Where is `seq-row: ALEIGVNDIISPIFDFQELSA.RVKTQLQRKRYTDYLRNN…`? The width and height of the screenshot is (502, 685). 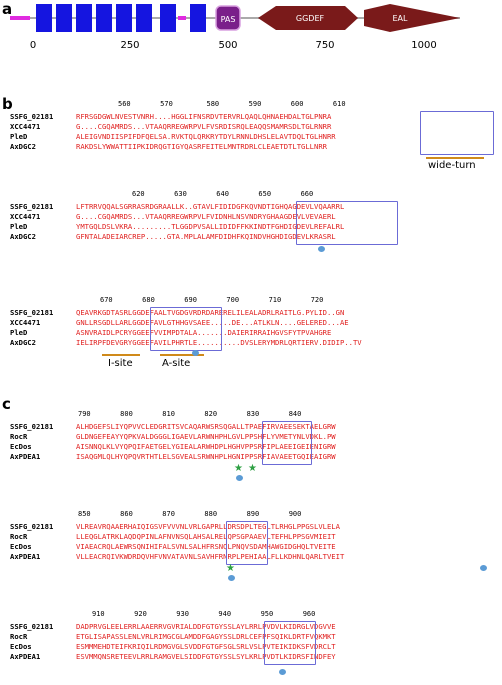 seq-row: ALEIGVNDIISPIFDFQELSA.RVKTQLQRKRYTDYLRNN… is located at coordinates (206, 136).